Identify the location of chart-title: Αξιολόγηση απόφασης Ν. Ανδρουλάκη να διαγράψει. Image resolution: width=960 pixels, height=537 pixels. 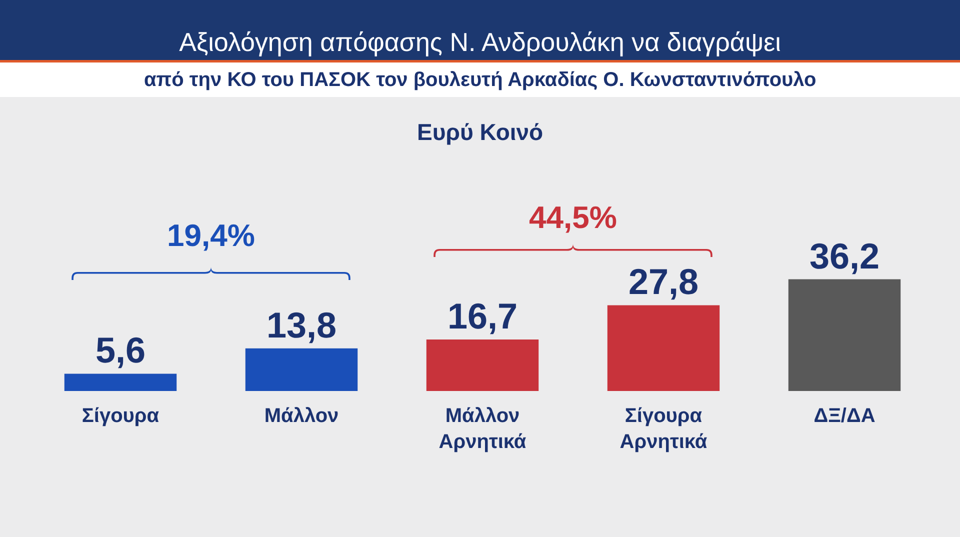
(480, 42).